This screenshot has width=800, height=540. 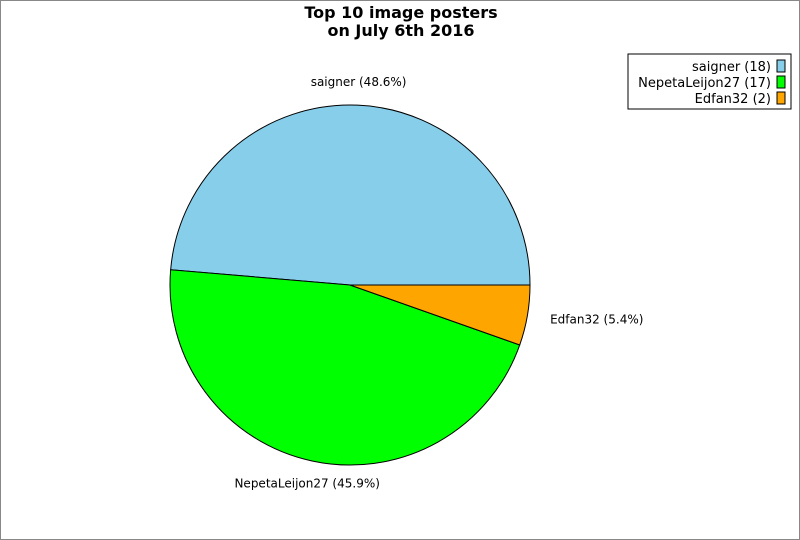 I want to click on legend-swatch-nepetaleijon27, so click(x=781, y=82).